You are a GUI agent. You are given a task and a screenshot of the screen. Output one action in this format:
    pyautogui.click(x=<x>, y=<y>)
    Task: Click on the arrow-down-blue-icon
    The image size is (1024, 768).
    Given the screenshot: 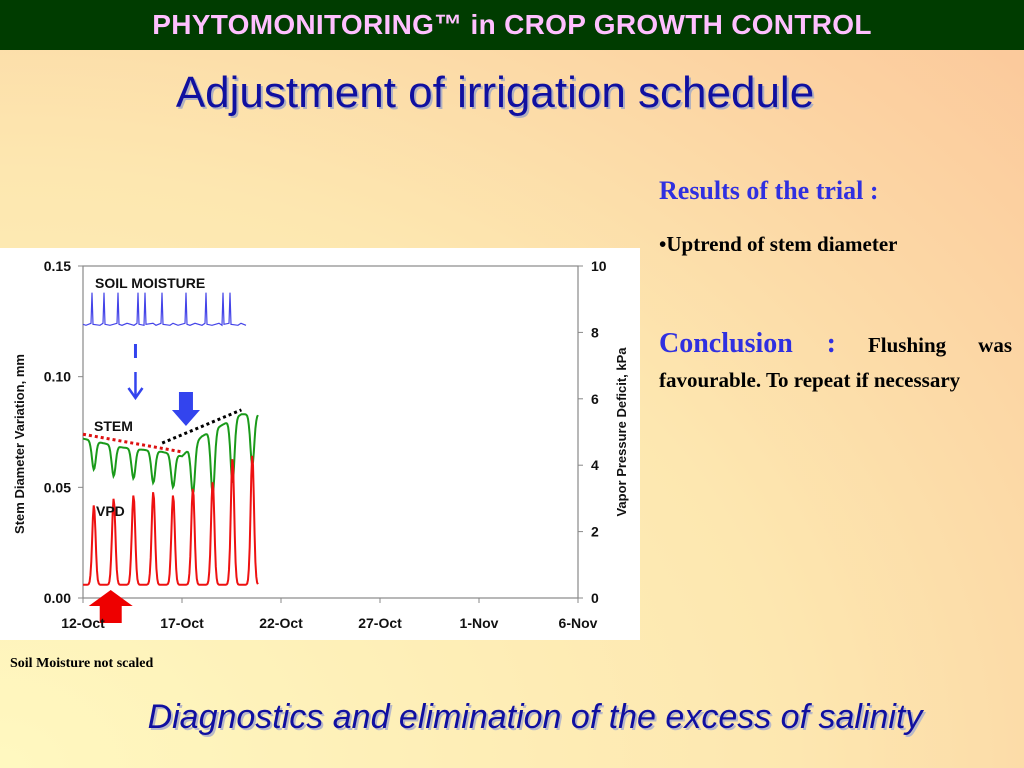 What is the action you would take?
    pyautogui.click(x=135, y=394)
    